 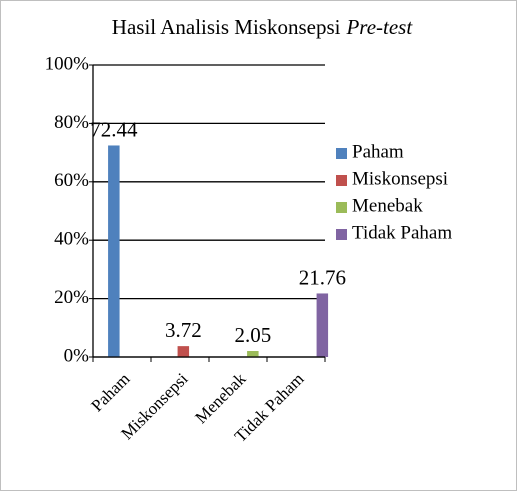 What do you see at coordinates (67, 63) in the screenshot?
I see `y-tick-label: 100%` at bounding box center [67, 63].